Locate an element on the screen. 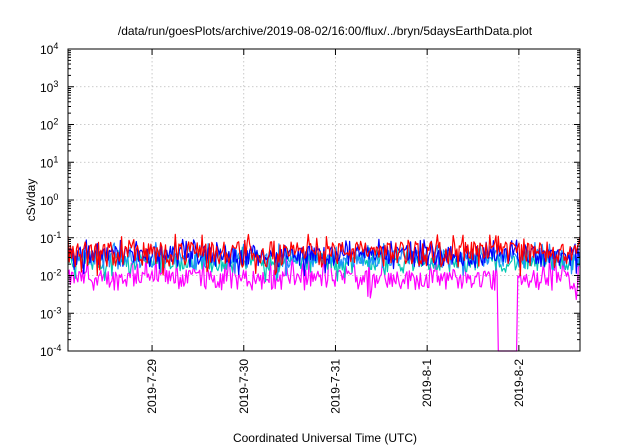  y-tick-exponent: 2 is located at coordinates (55, 122).